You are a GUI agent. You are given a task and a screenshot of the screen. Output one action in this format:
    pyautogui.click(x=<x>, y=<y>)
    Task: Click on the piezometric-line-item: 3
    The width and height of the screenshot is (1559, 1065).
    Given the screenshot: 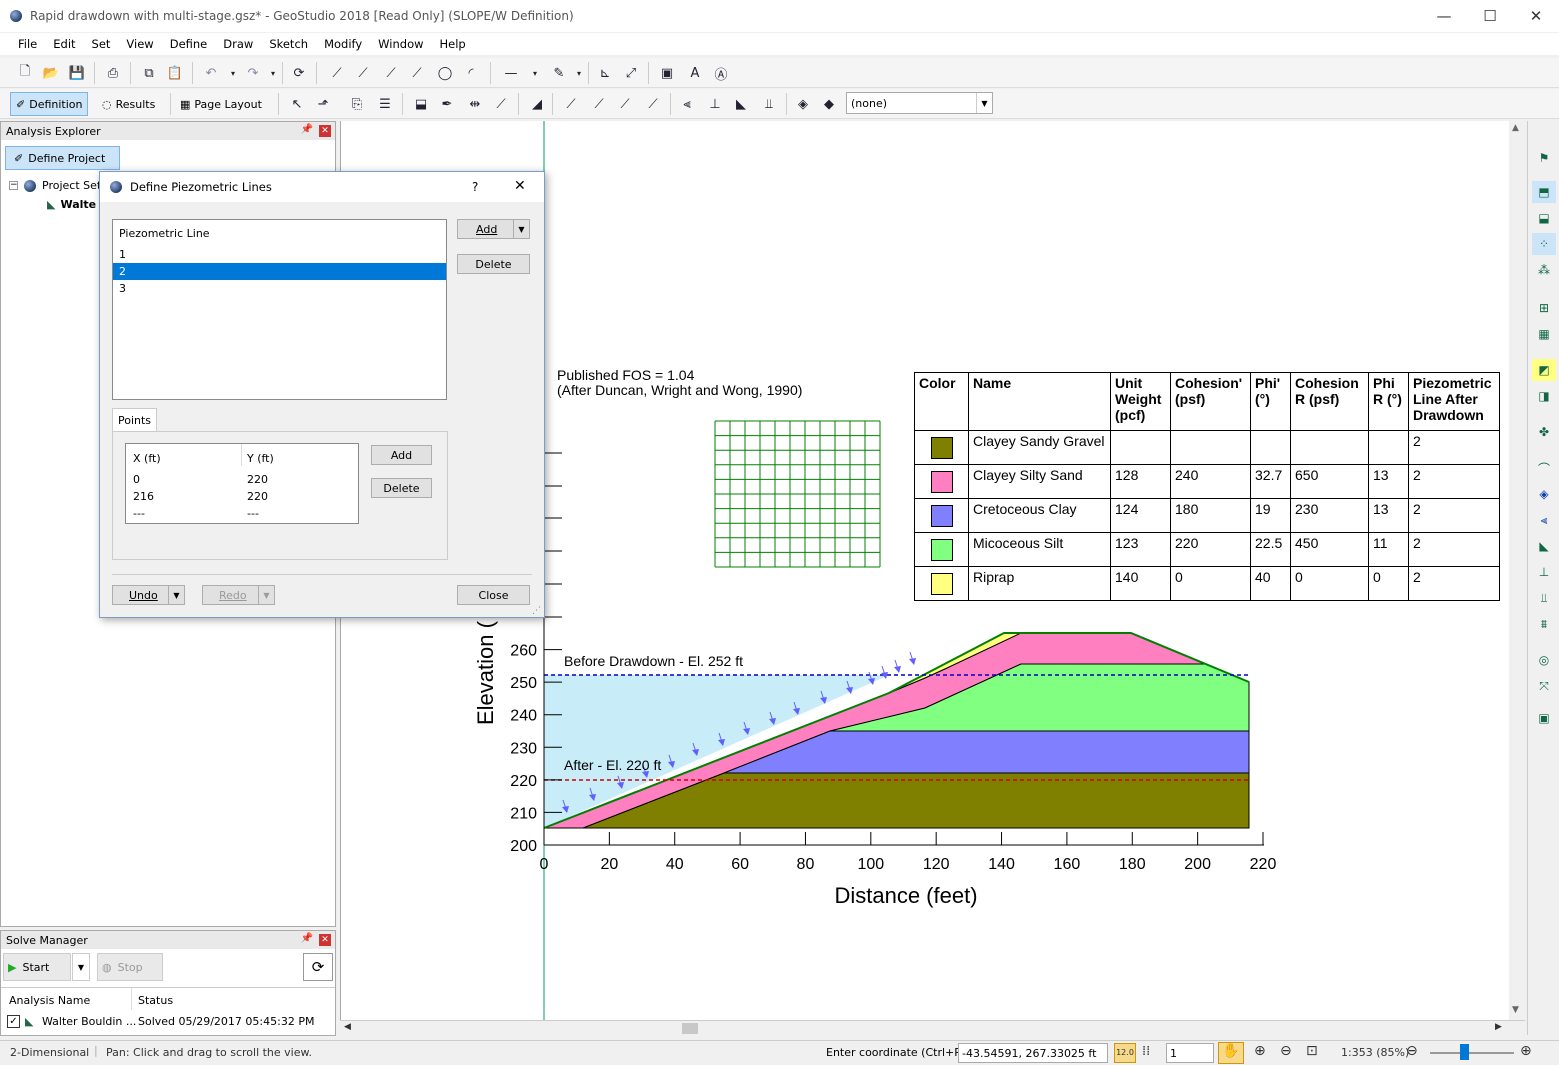 What is the action you would take?
    pyautogui.click(x=122, y=288)
    